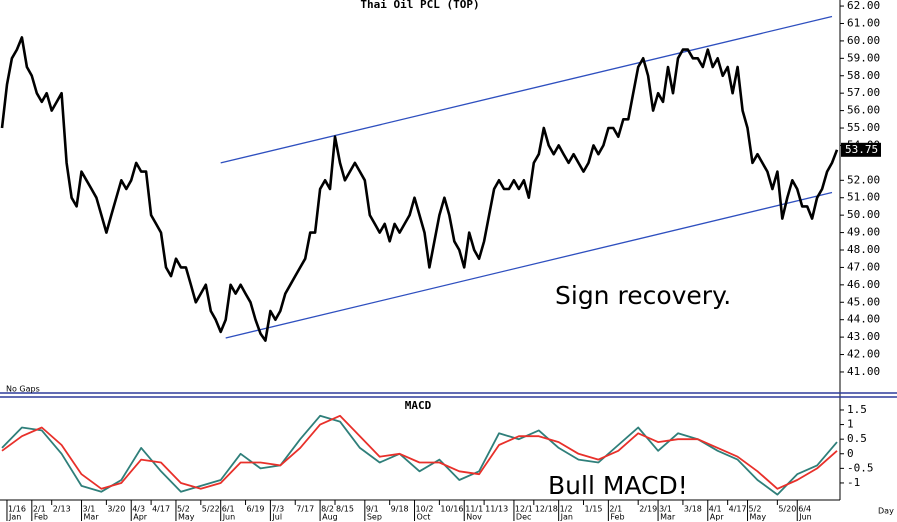  Describe the element at coordinates (863, 336) in the screenshot. I see `y-tick-label: 43.00` at that location.